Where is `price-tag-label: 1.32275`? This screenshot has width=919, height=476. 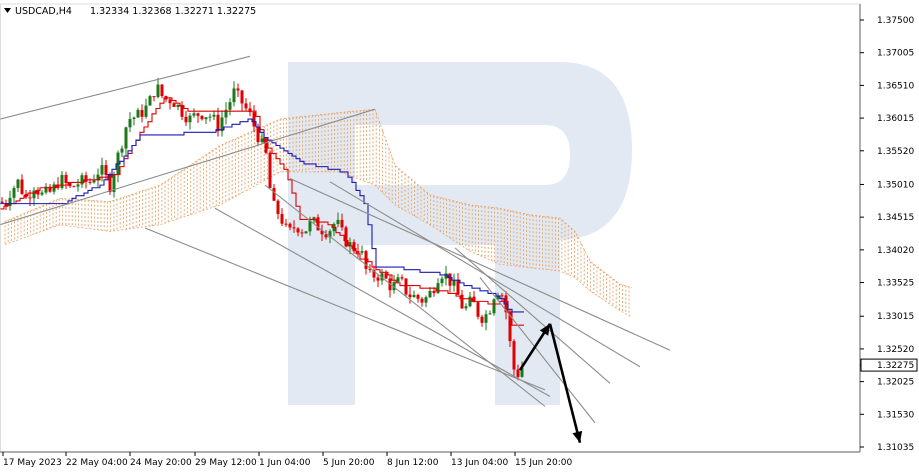 price-tag-label: 1.32275 is located at coordinates (895, 366).